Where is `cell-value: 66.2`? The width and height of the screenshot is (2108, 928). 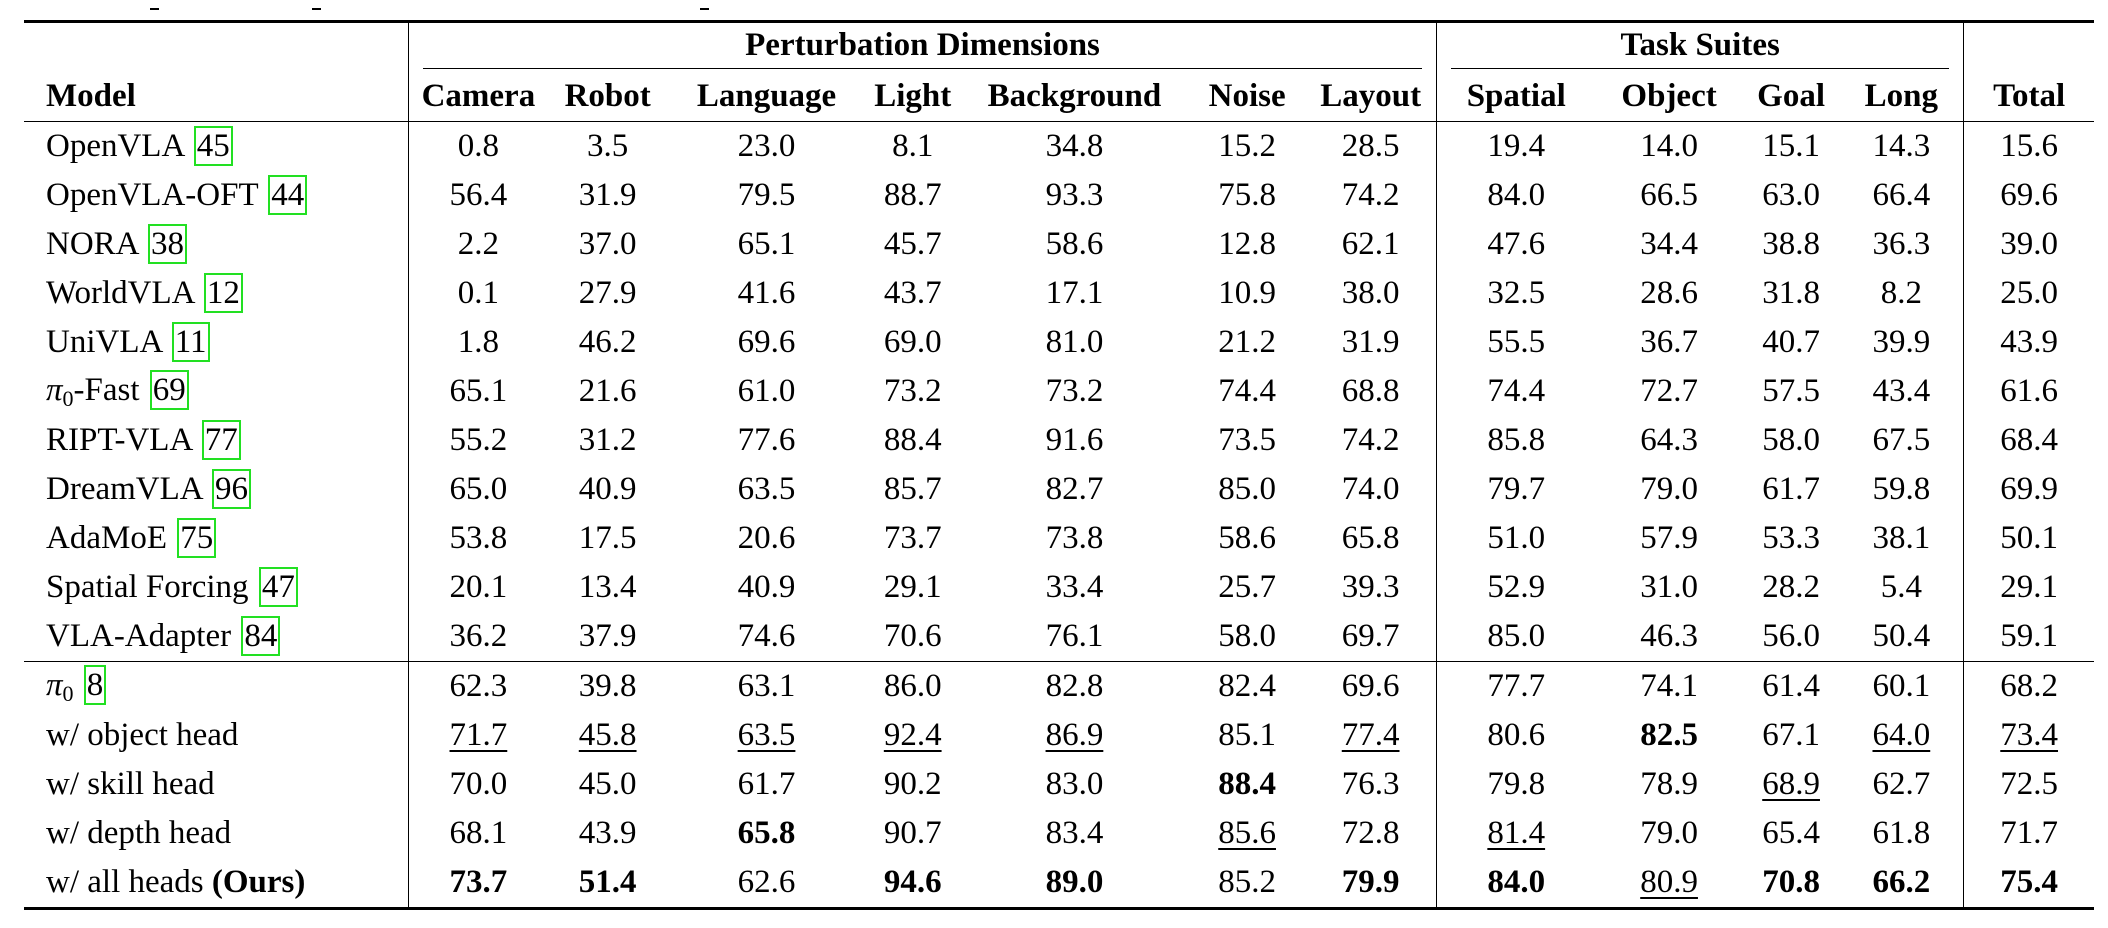
cell-value: 66.2 is located at coordinates (1901, 882).